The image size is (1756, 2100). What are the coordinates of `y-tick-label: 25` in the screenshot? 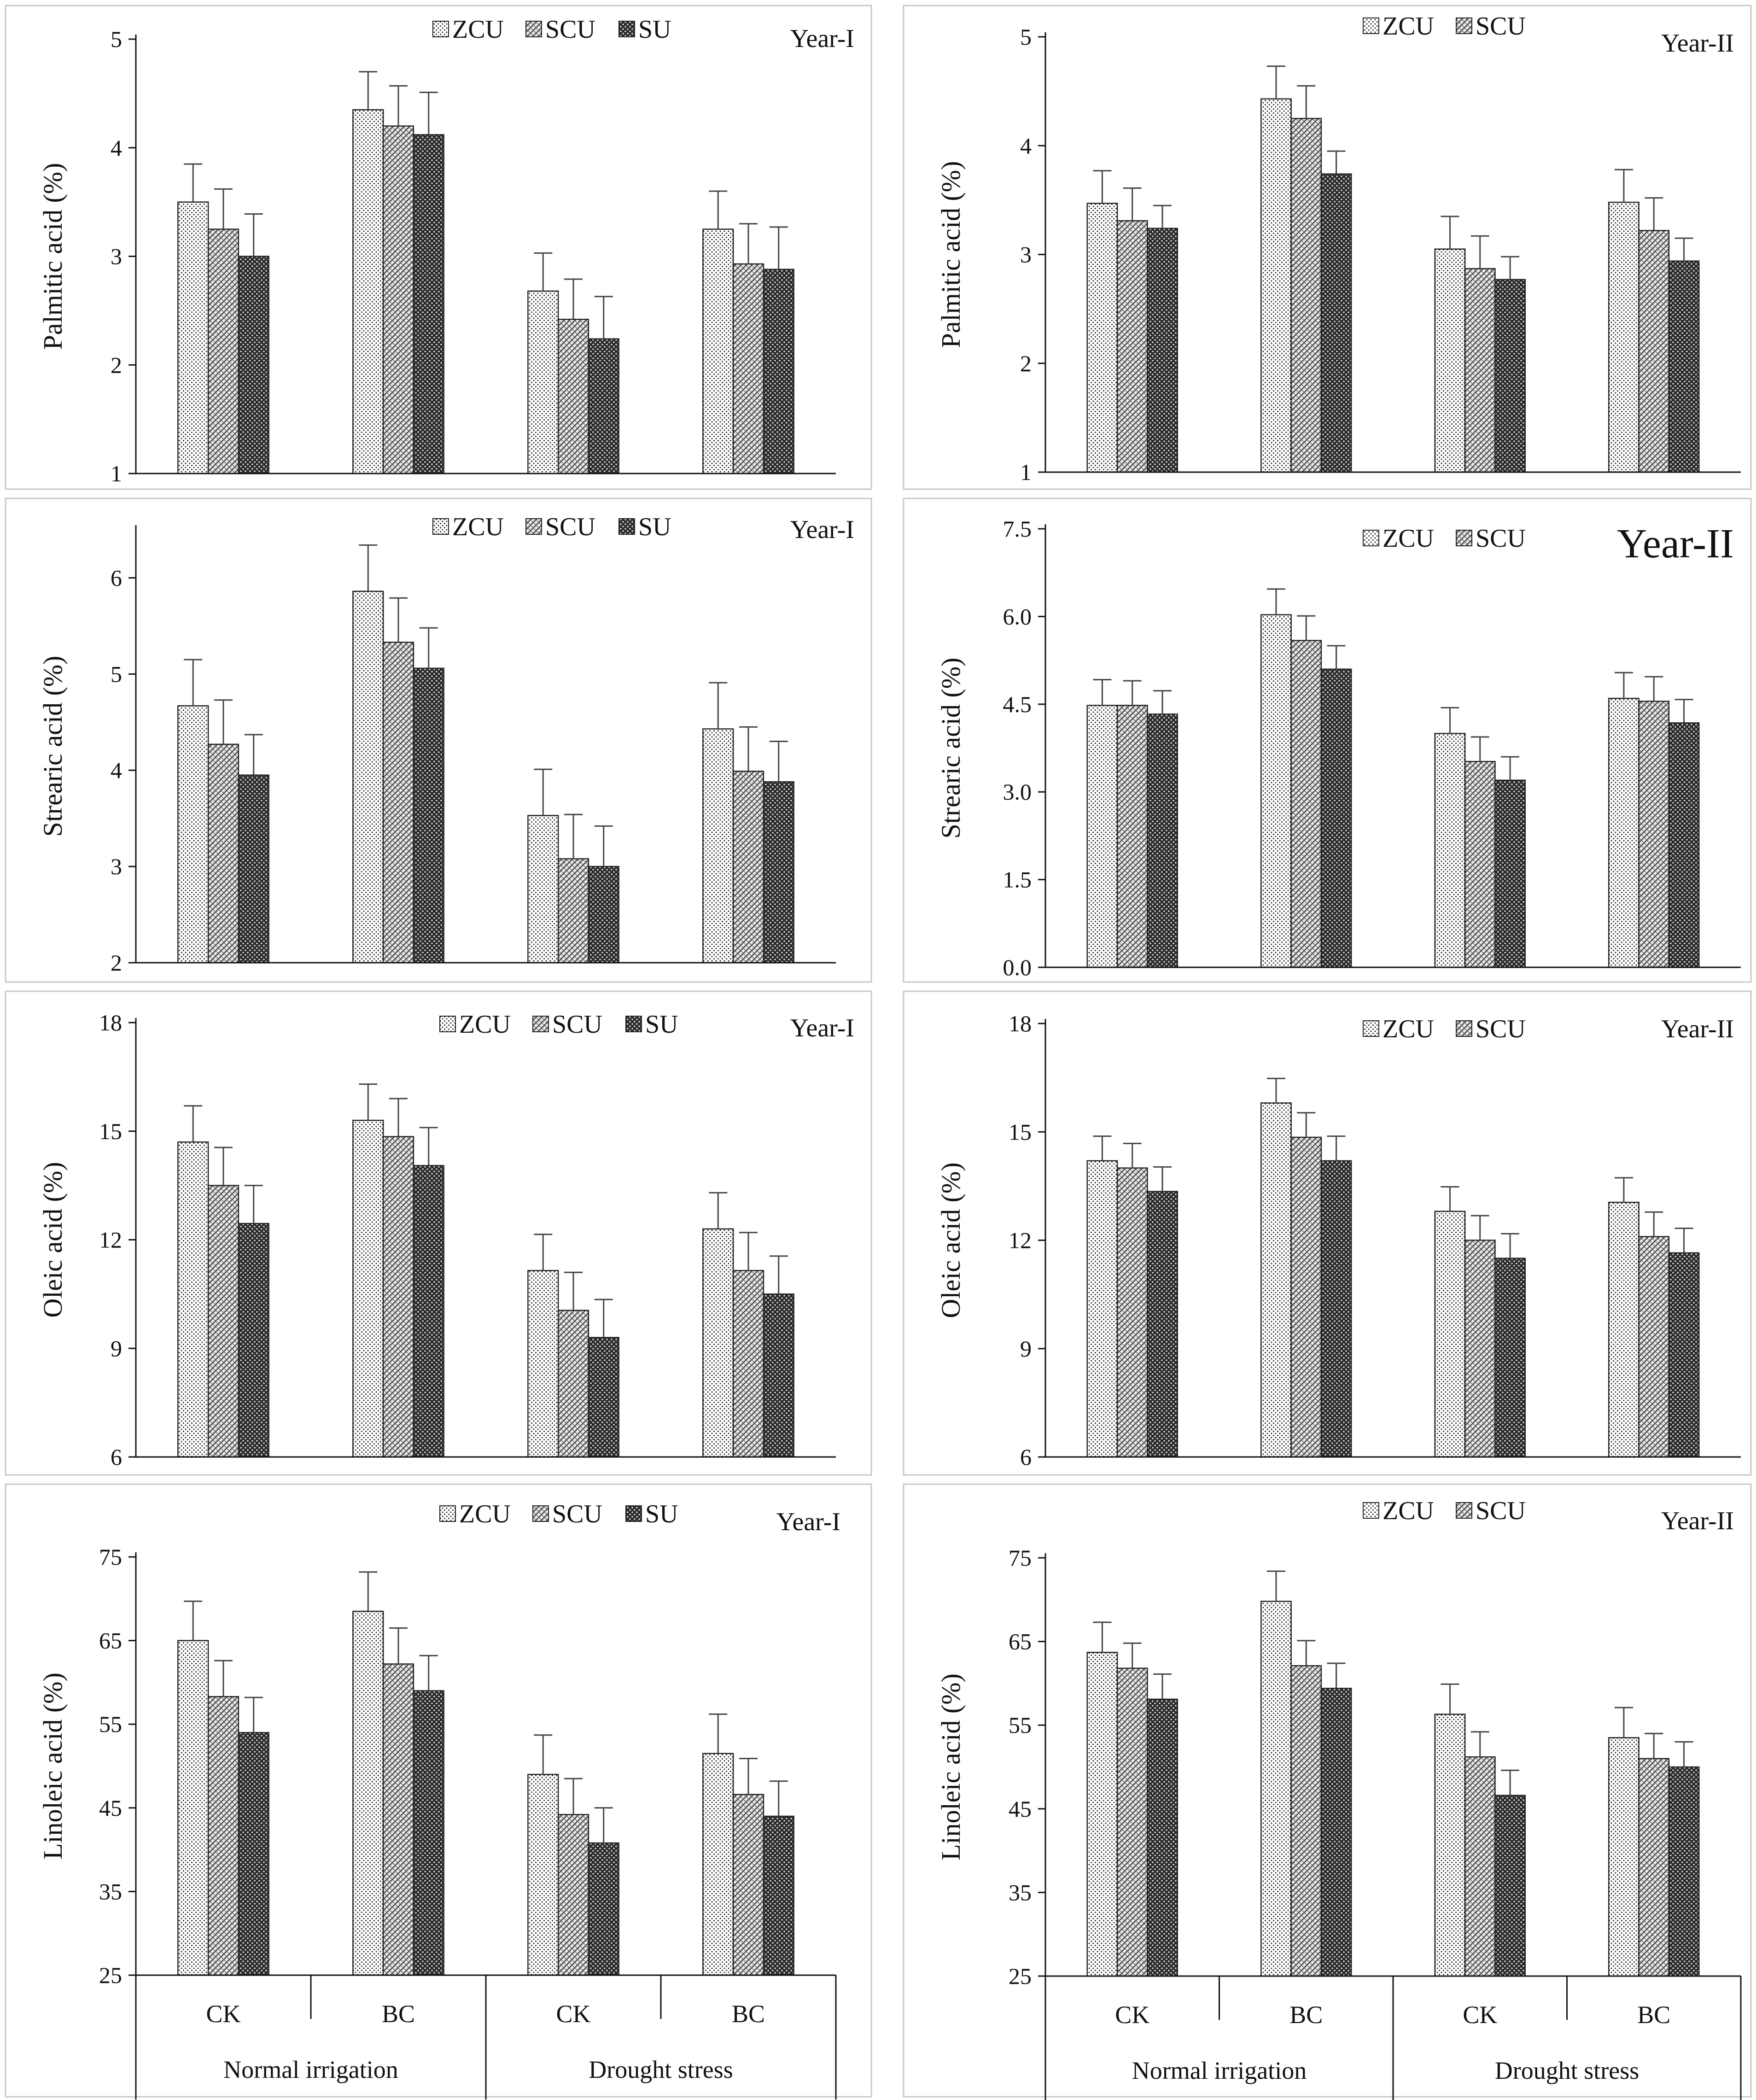 It's located at (1020, 1976).